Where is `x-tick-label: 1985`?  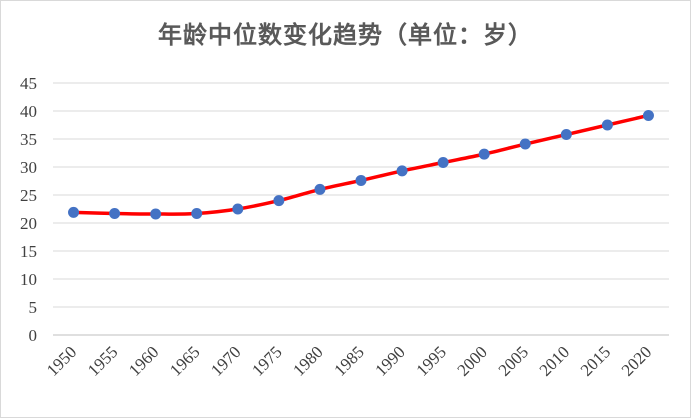
x-tick-label: 1985 is located at coordinates (348, 360).